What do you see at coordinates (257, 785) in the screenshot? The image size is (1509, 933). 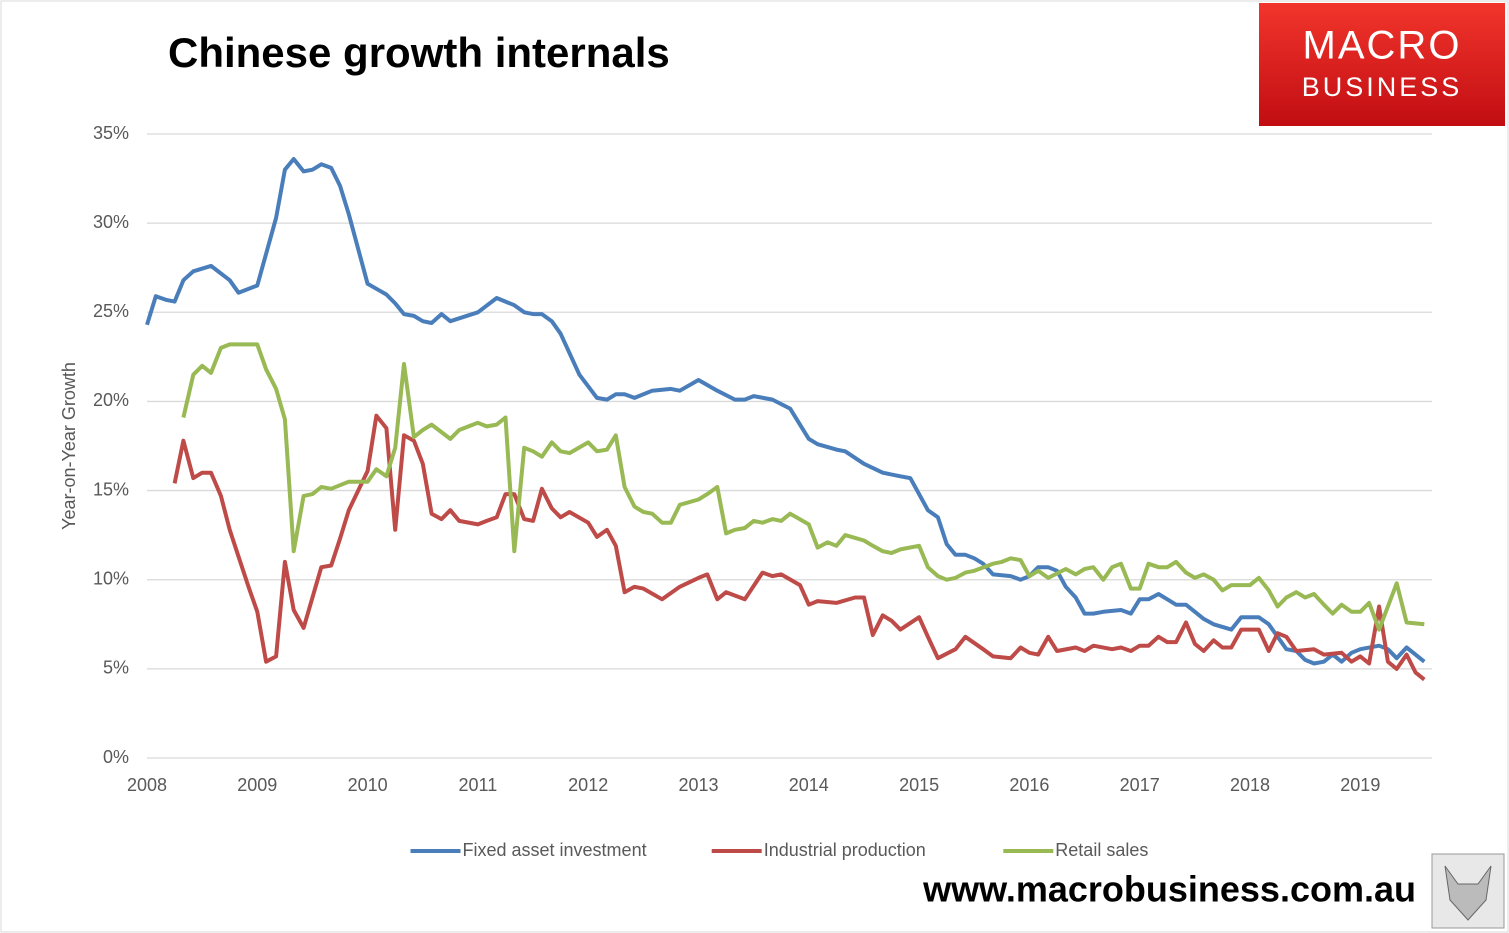 I see `x-tick-label: 2009` at bounding box center [257, 785].